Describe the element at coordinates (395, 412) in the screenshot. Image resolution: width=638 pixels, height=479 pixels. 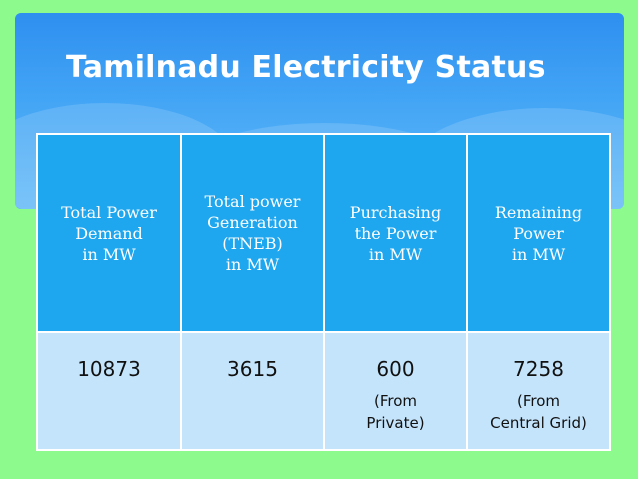
I see `note-purchasing-power: (From Private)` at that location.